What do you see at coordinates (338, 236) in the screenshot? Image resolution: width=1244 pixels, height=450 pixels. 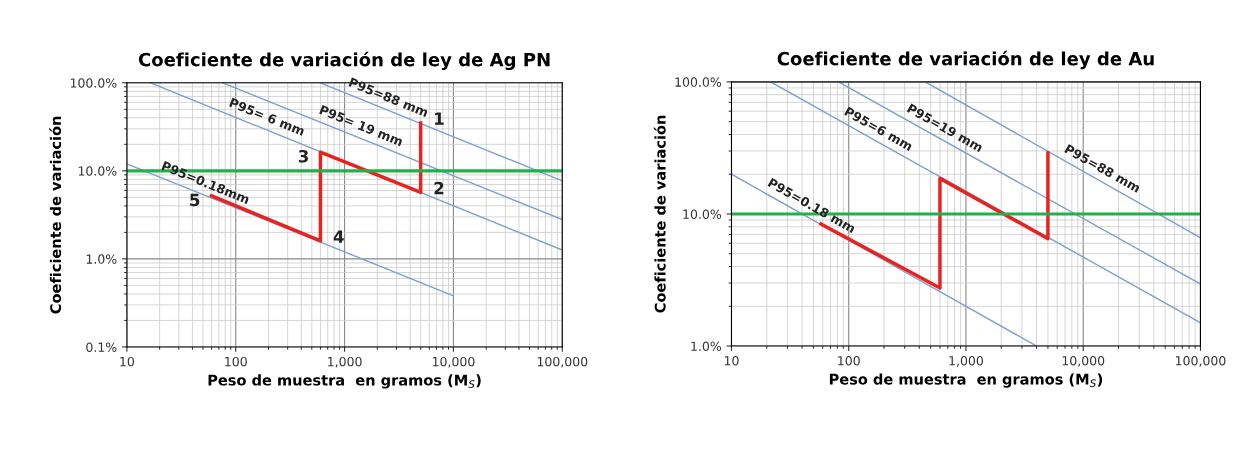 I see `annotation: 4` at bounding box center [338, 236].